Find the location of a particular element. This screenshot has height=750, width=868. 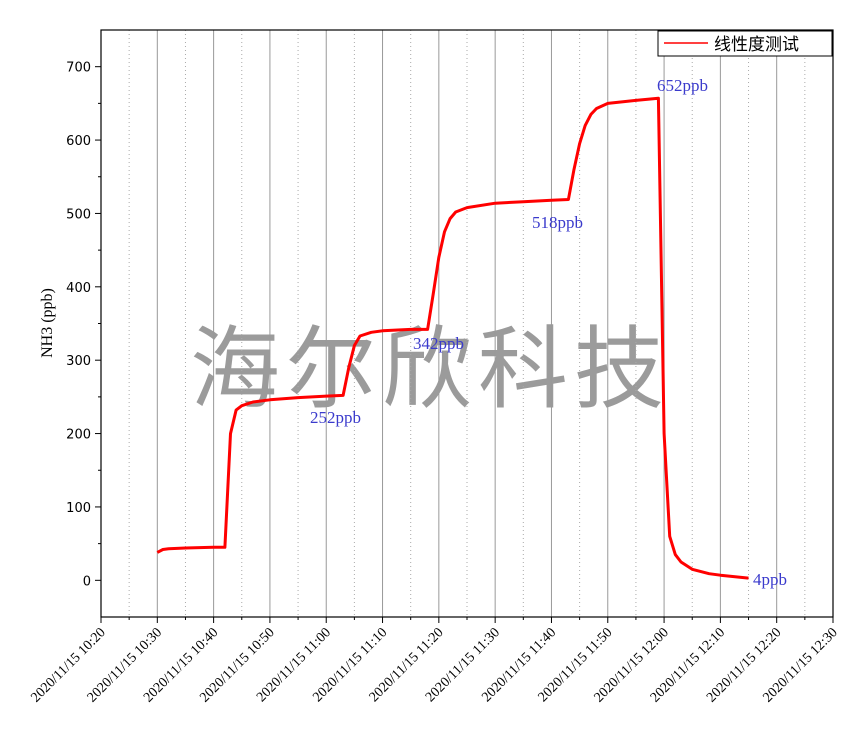

y-tick-label: 700 is located at coordinates (78, 68).